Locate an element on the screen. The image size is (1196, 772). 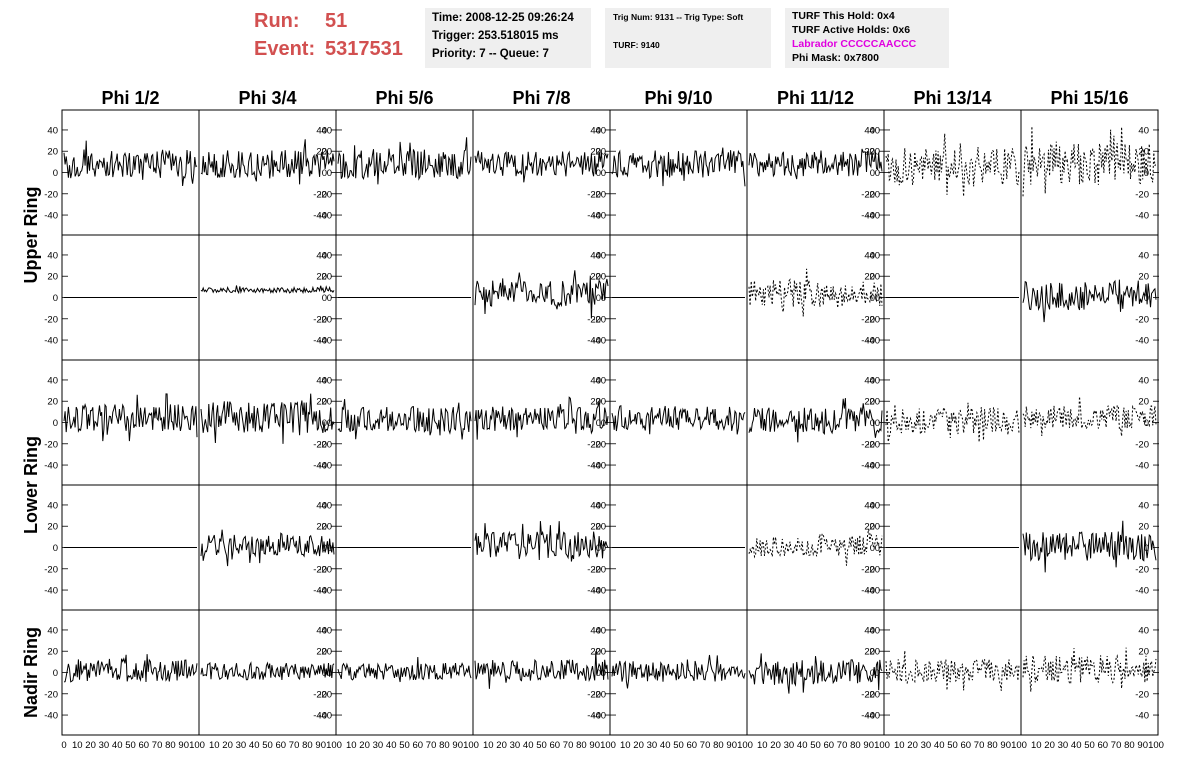
column-header: Phi 15/16 is located at coordinates (1089, 98).